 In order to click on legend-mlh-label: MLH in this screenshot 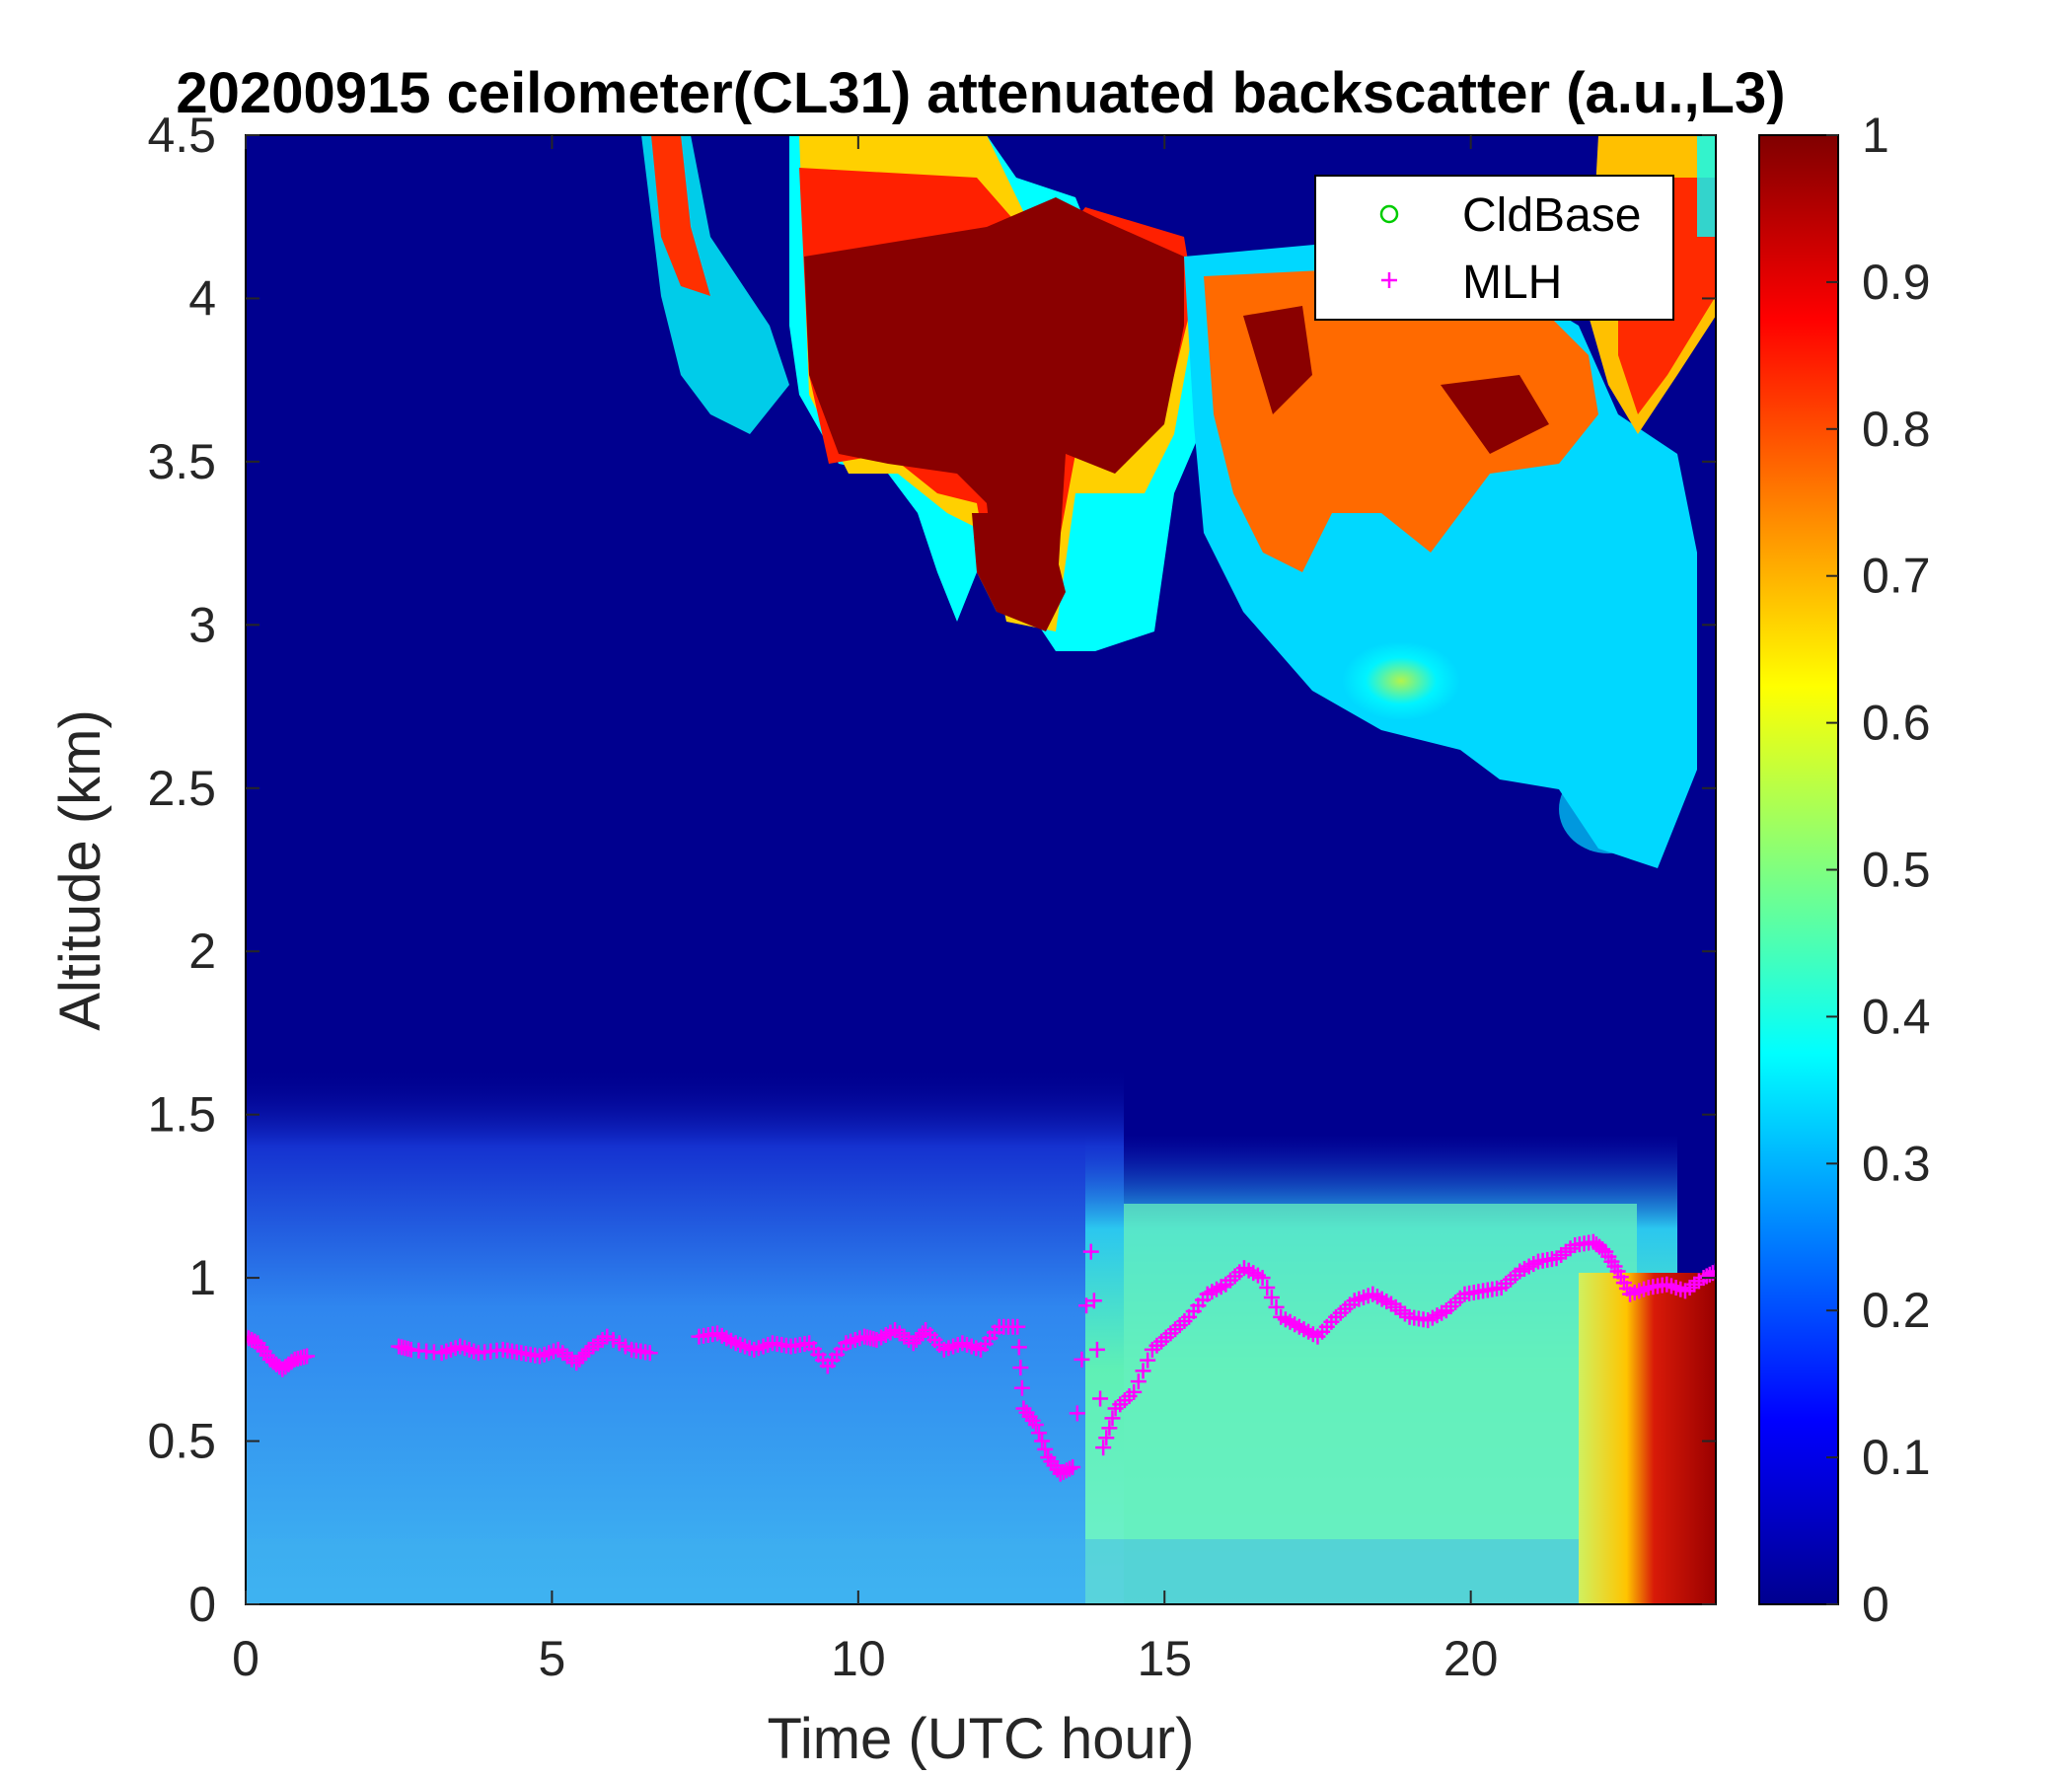, I will do `click(1512, 283)`.